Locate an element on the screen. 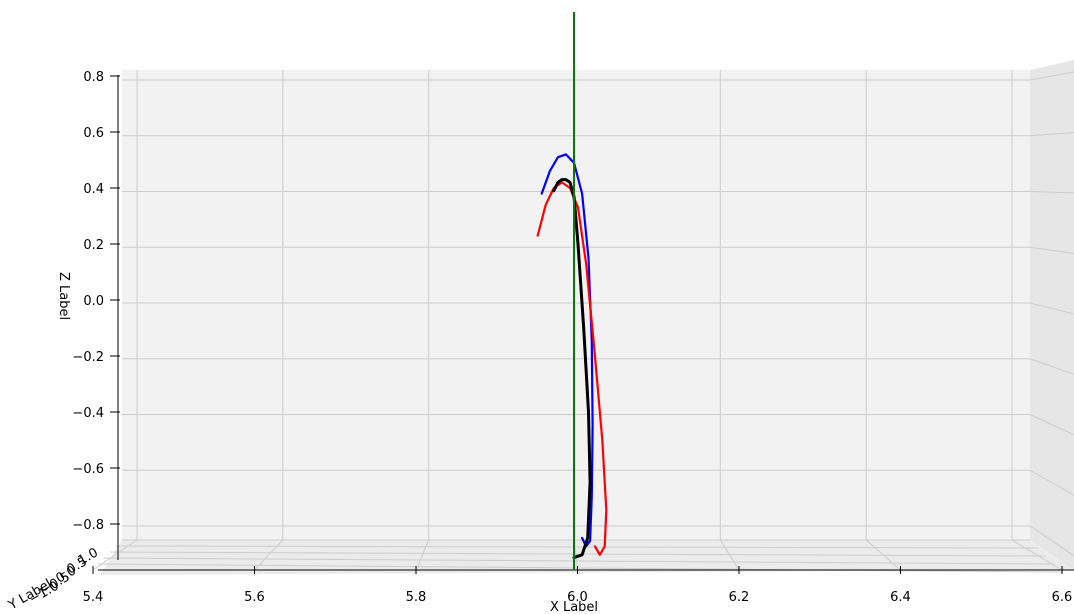 This screenshot has width=1074, height=614. z-tick-label: 0.6 is located at coordinates (93, 133).